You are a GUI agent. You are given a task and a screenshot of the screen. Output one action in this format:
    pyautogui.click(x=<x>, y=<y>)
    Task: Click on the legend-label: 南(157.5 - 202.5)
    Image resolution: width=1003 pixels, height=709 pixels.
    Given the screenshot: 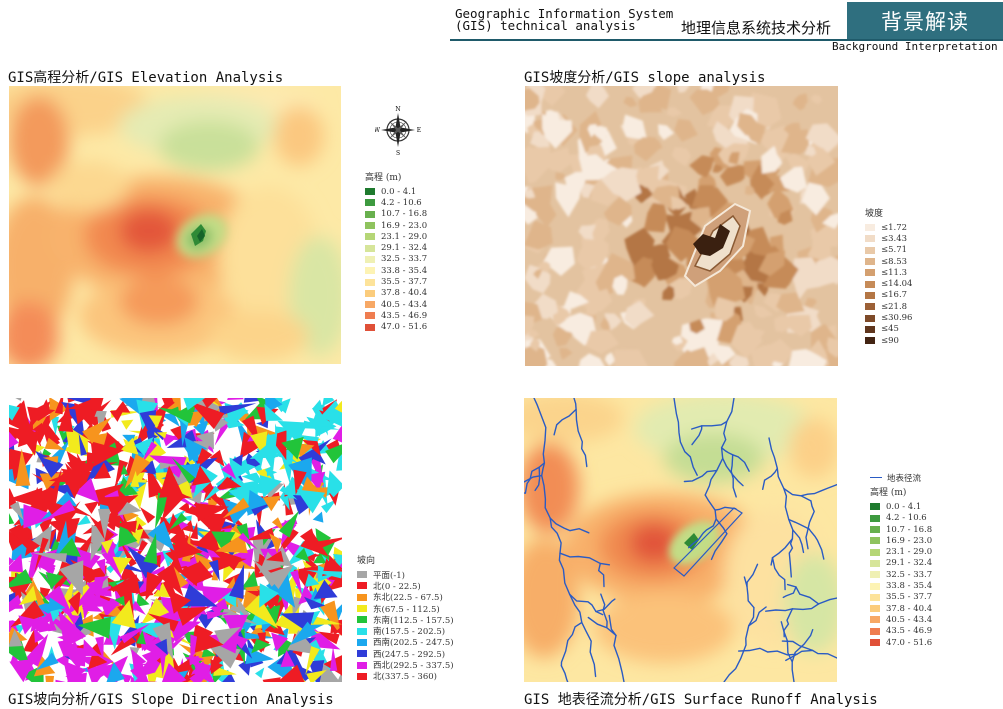 What is the action you would take?
    pyautogui.click(x=409, y=632)
    